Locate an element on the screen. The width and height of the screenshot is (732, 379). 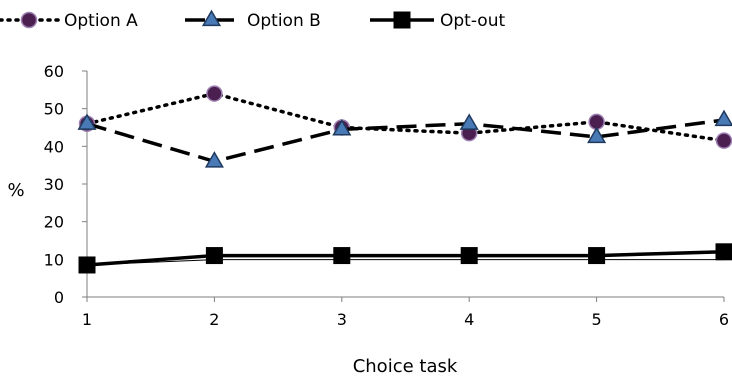
x-tick-label: 4 is located at coordinates (469, 319).